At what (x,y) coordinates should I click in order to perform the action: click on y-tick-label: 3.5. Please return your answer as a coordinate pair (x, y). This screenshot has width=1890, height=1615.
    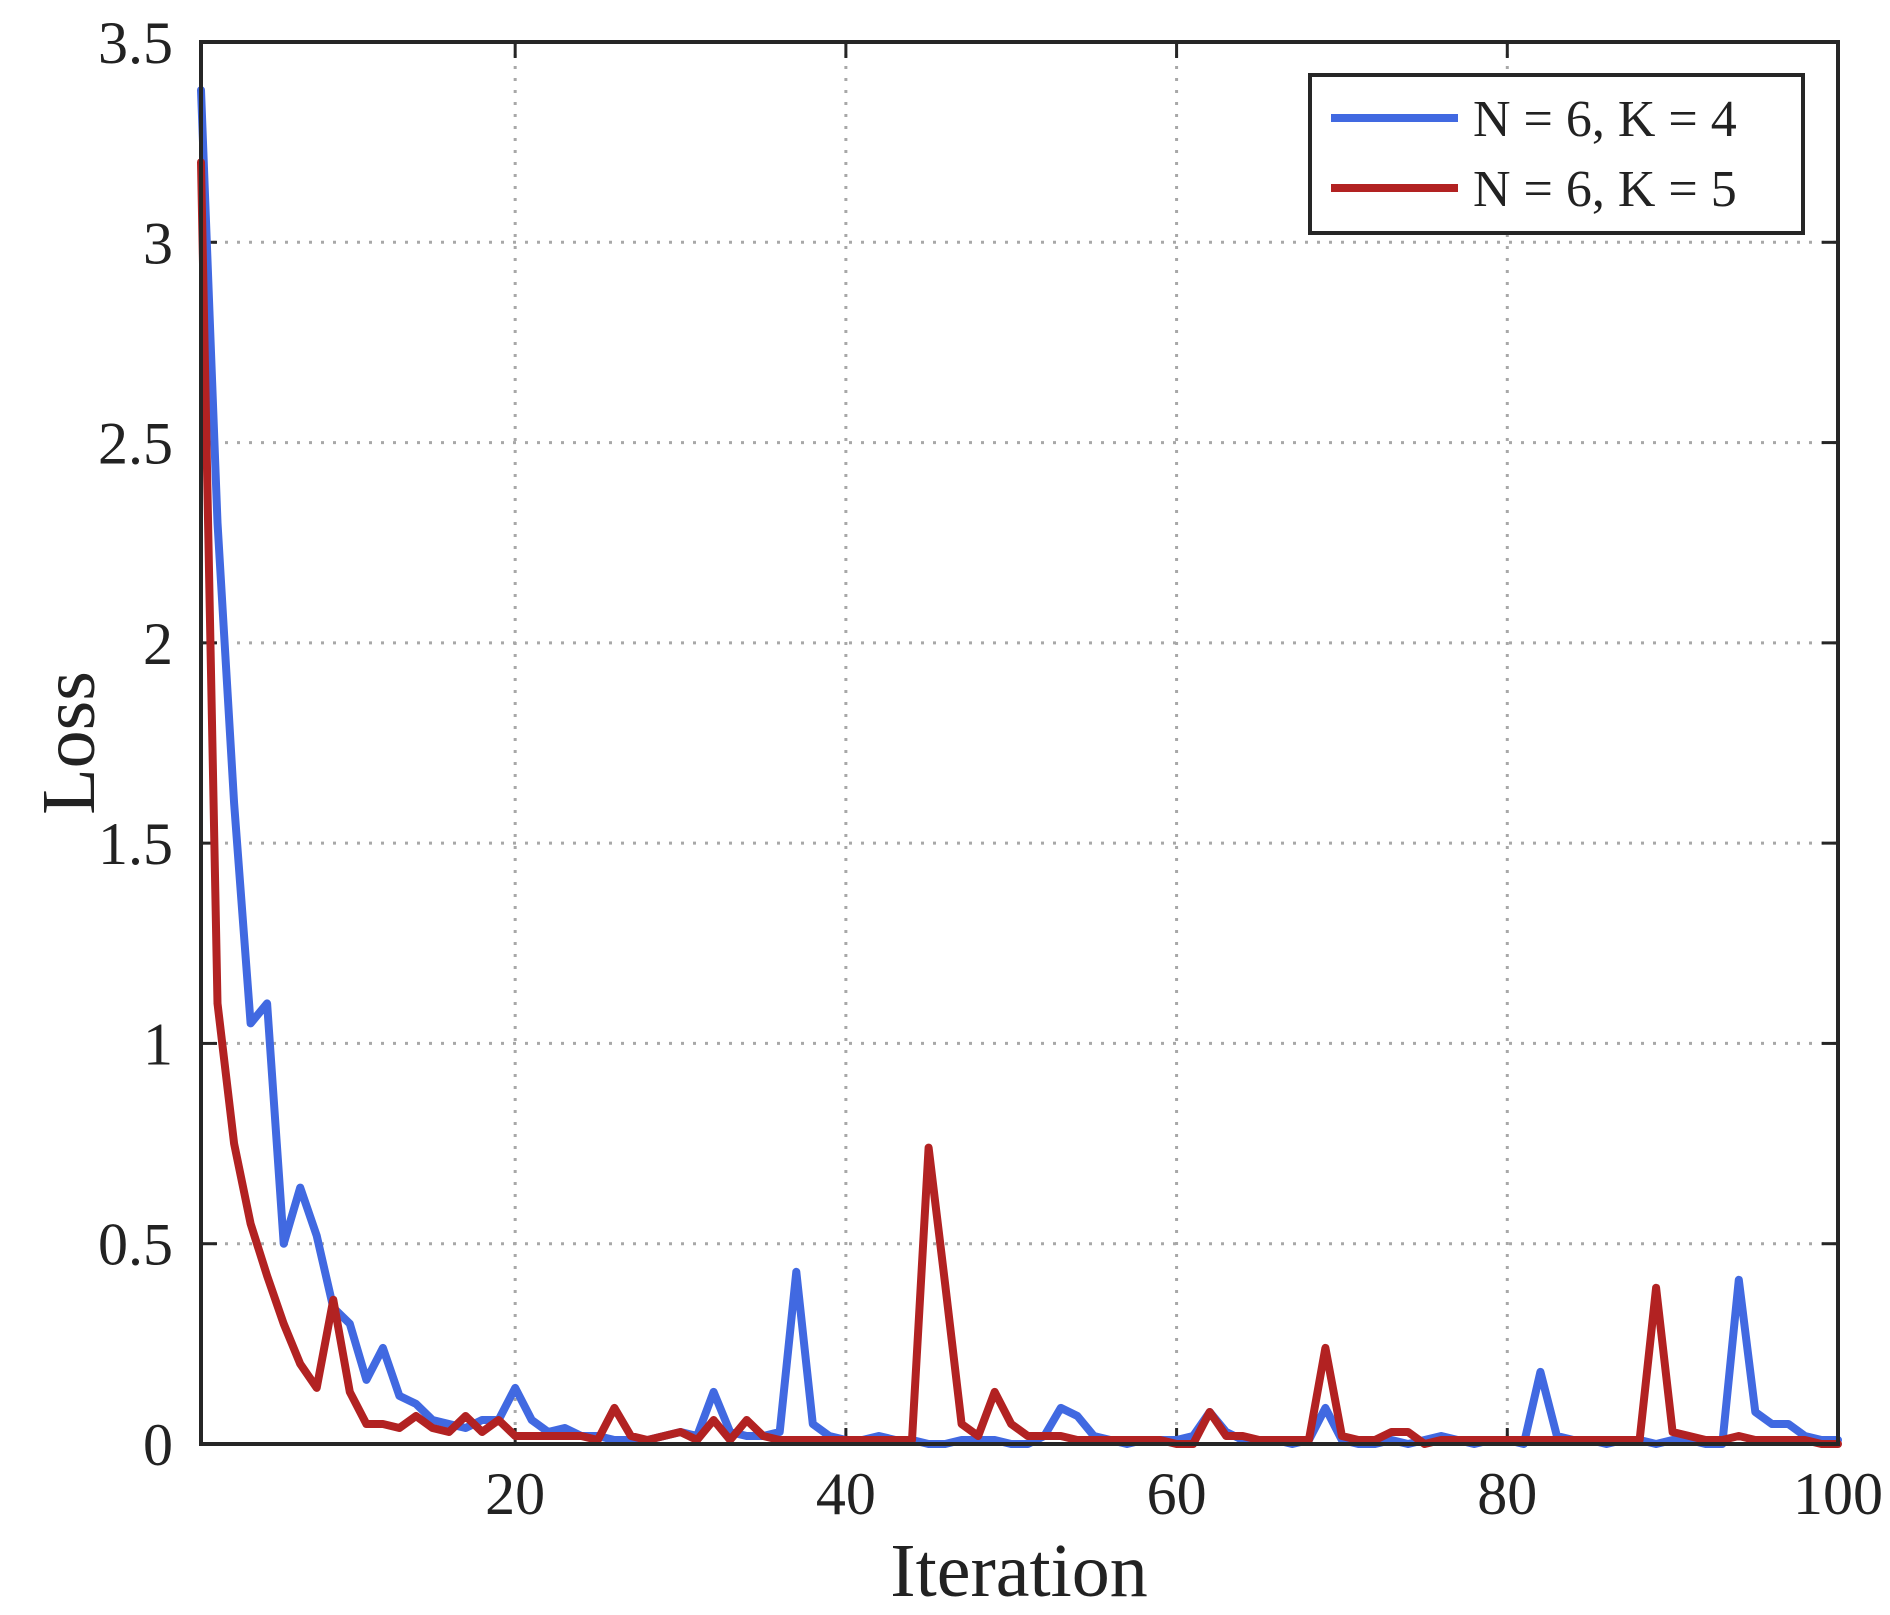
    Looking at the image, I should click on (135, 43).